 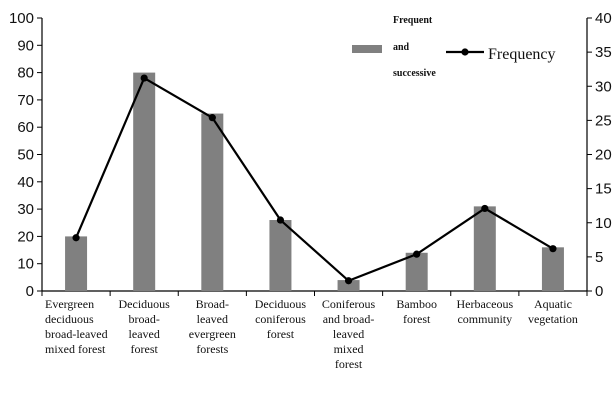 I want to click on category-label-line: community, so click(x=484, y=319).